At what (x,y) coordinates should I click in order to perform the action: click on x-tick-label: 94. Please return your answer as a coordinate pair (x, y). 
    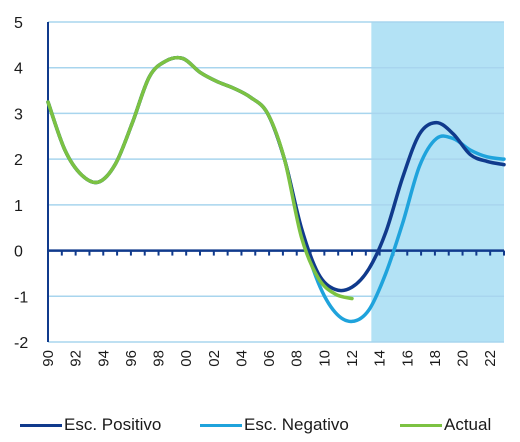
    Looking at the image, I should click on (103, 358).